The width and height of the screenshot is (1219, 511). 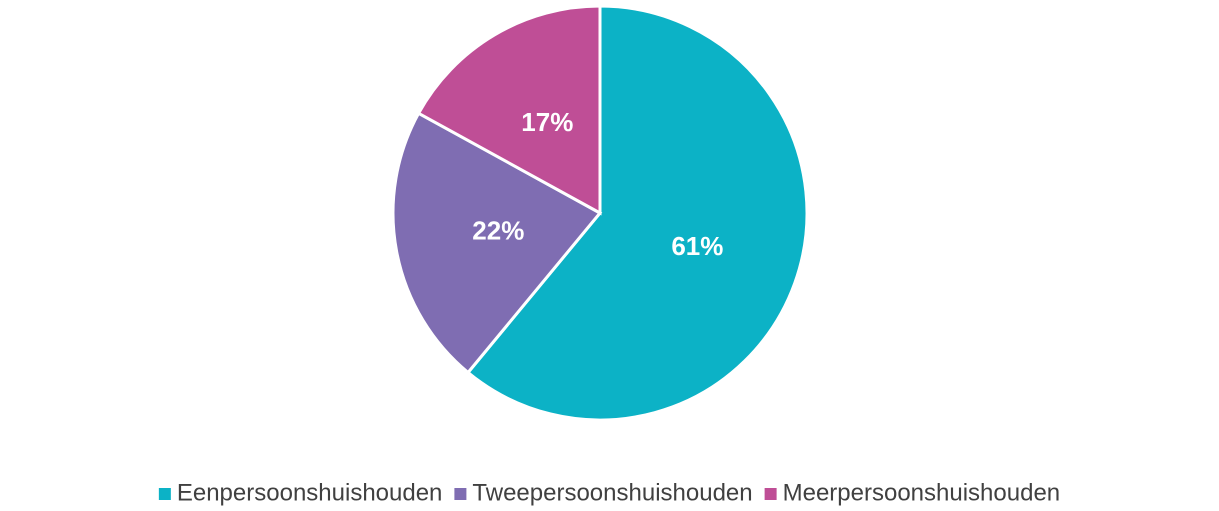 I want to click on legend-label: Tweepersoonshuishouden, so click(x=612, y=492).